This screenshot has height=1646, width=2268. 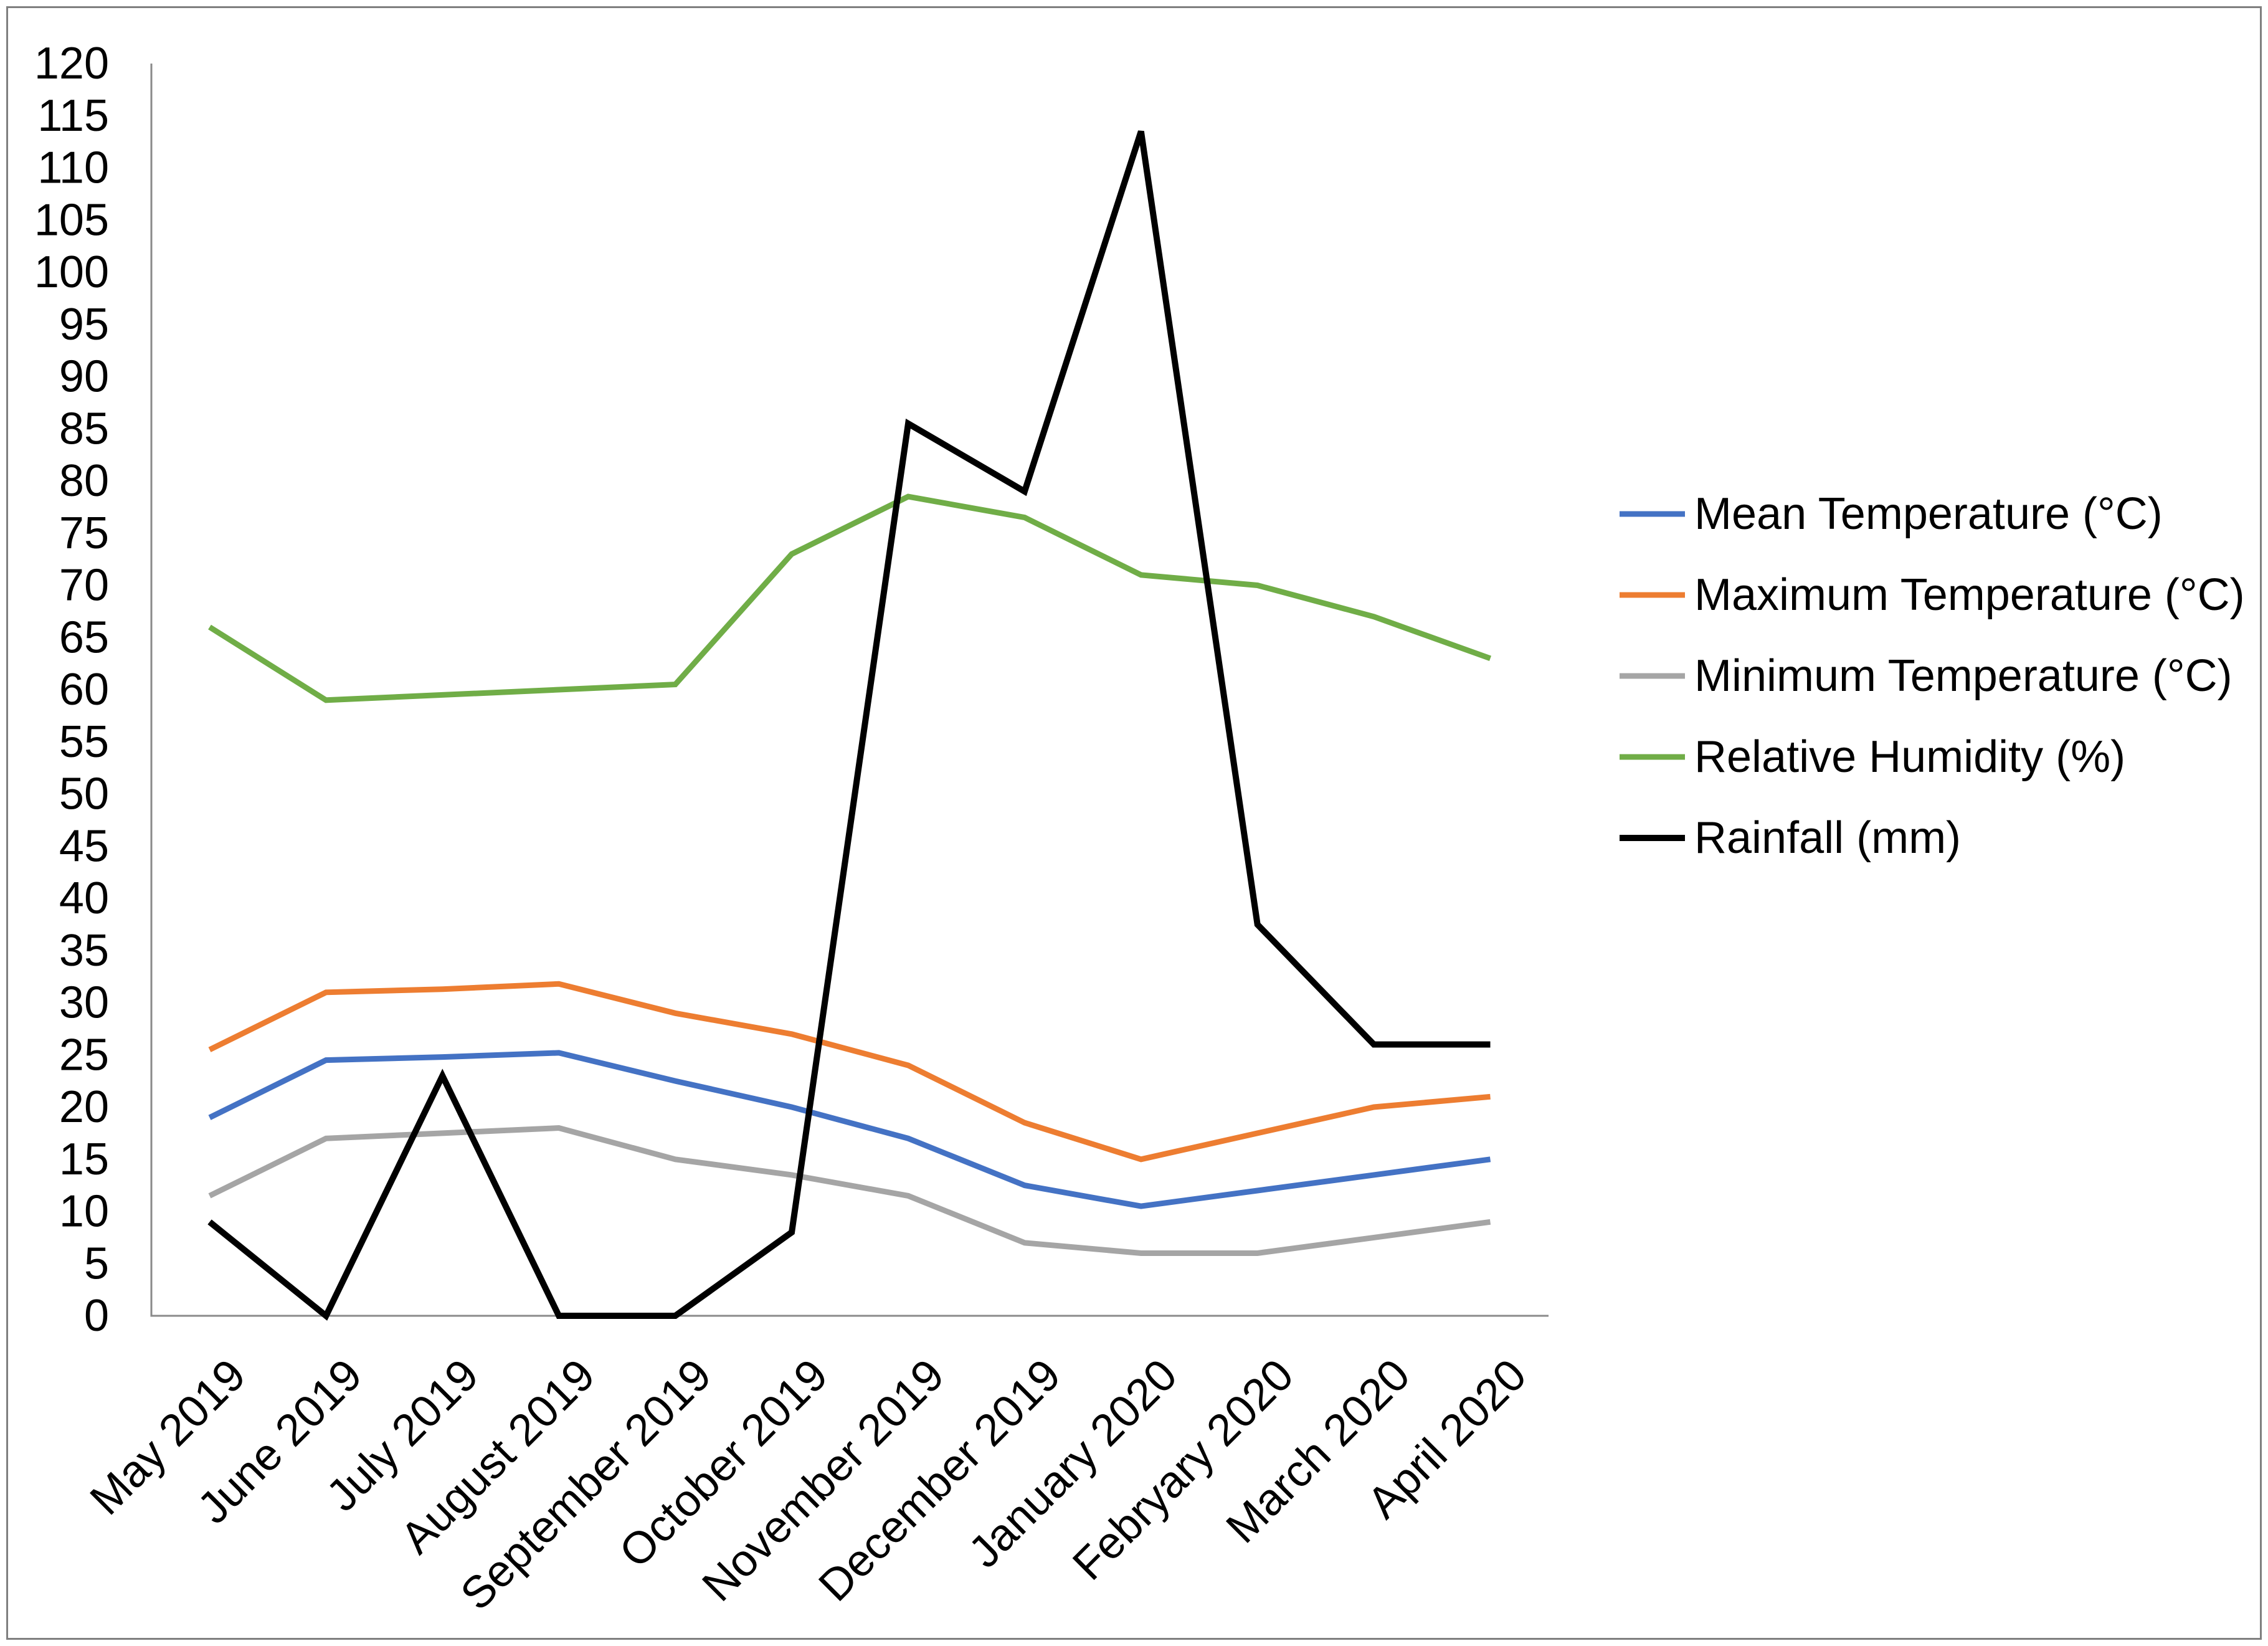 What do you see at coordinates (73, 116) in the screenshot?
I see `y-tick-label-115: 115` at bounding box center [73, 116].